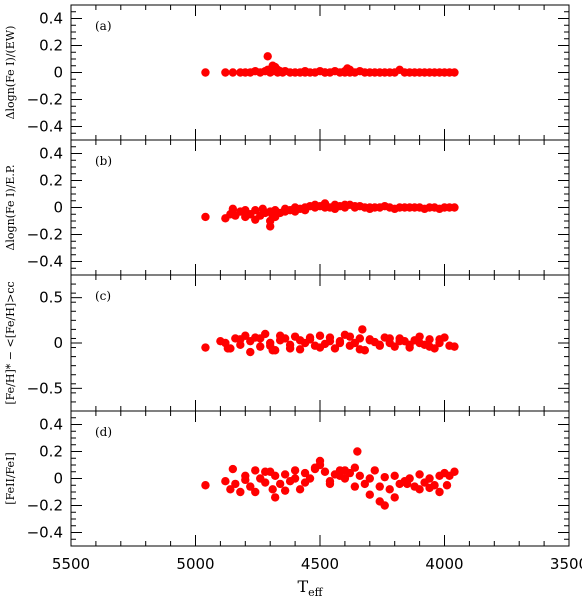 The width and height of the screenshot is (582, 599). Describe the element at coordinates (303, 586) in the screenshot. I see `x-axis-label-main: T` at that location.